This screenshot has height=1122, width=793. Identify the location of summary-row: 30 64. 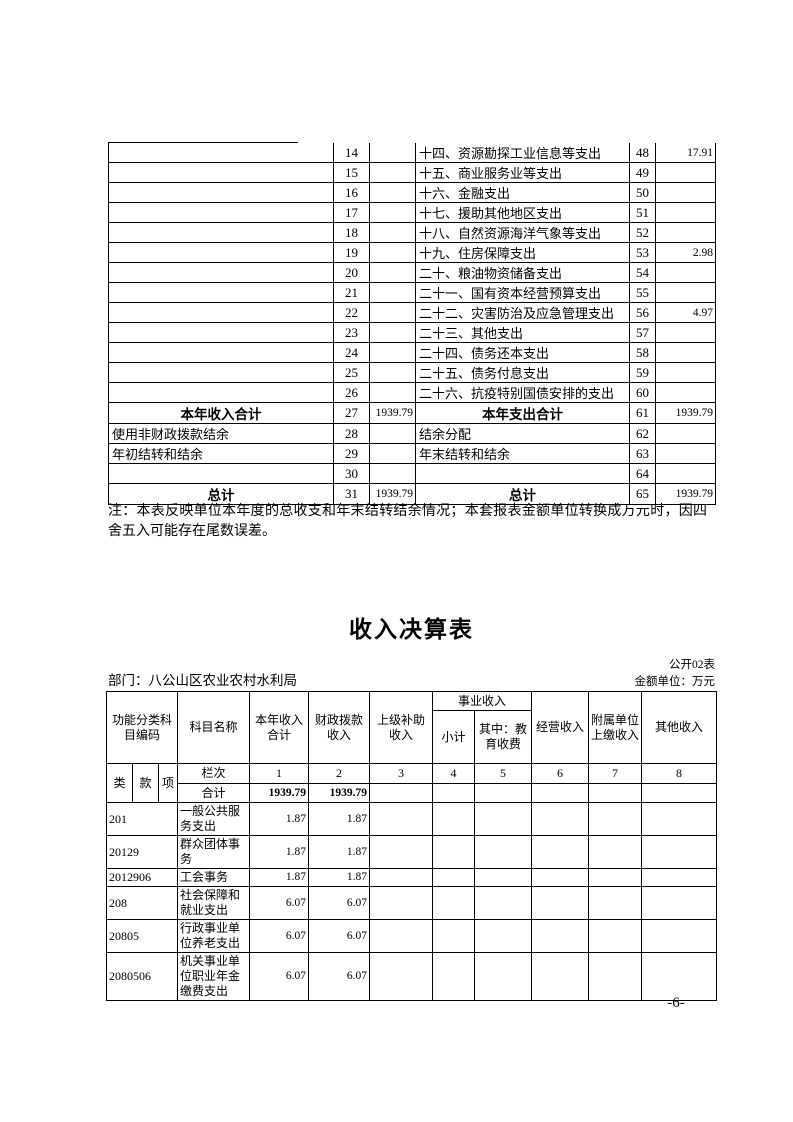
(412, 474).